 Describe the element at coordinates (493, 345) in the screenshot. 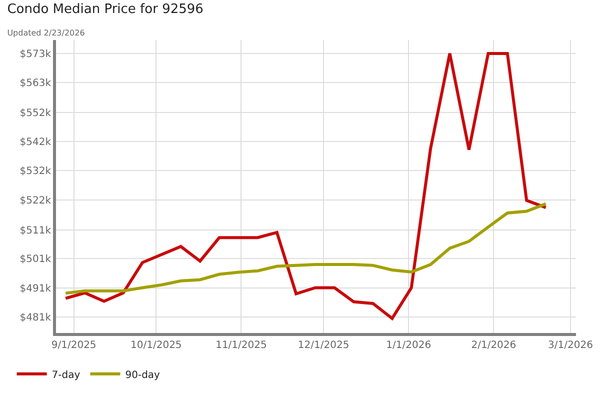

I see `x-tick-label: 2/1/2026` at that location.